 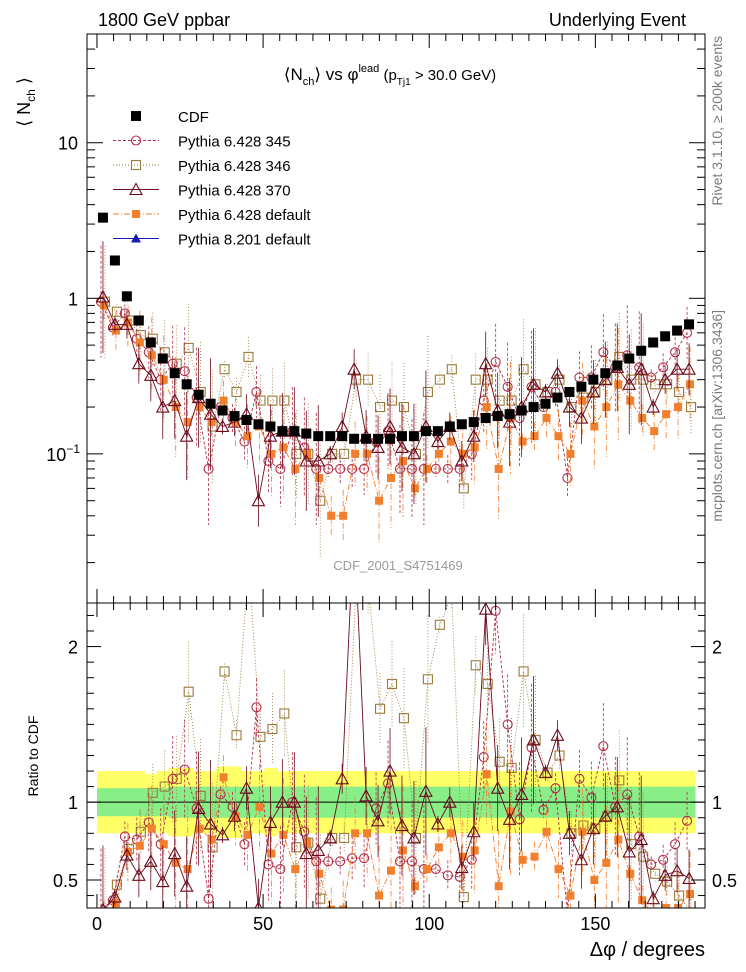 I want to click on legend-entry: Pythia 6.428 370, so click(x=202, y=191).